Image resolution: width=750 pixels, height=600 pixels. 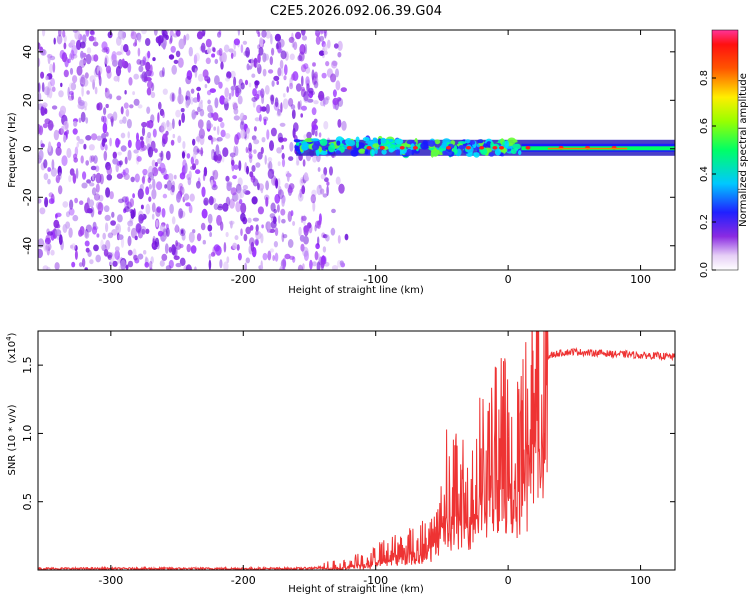 What do you see at coordinates (27, 365) in the screenshot?
I see `y-tick-label: 1.5` at bounding box center [27, 365].